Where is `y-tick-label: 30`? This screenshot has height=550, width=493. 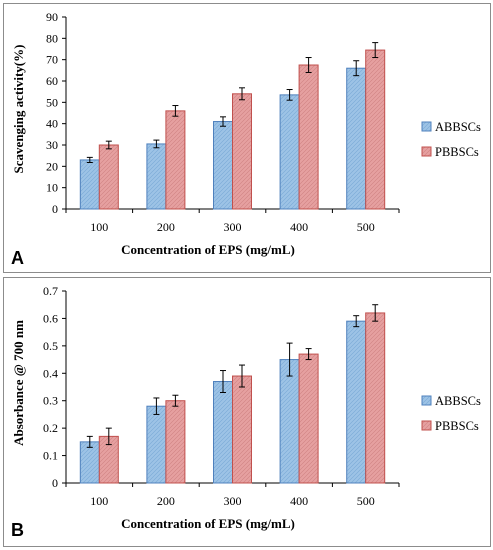
y-tick-label: 30 is located at coordinates (52, 145).